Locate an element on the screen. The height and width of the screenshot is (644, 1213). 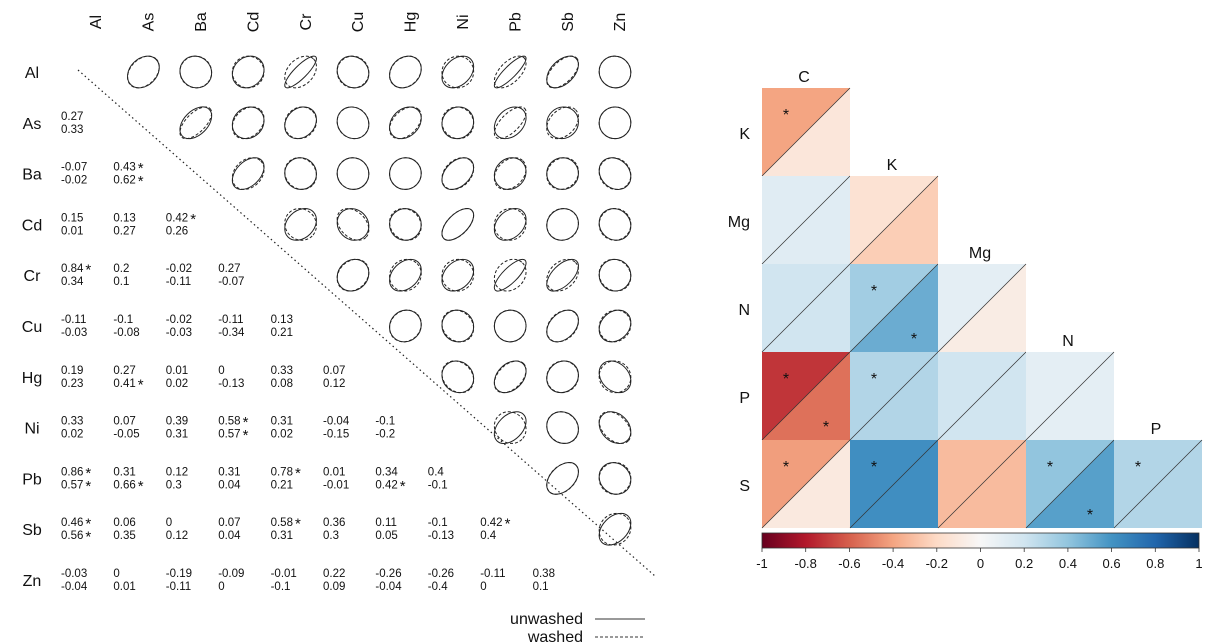
unwashed-value: 0.13 is located at coordinates (124, 218).